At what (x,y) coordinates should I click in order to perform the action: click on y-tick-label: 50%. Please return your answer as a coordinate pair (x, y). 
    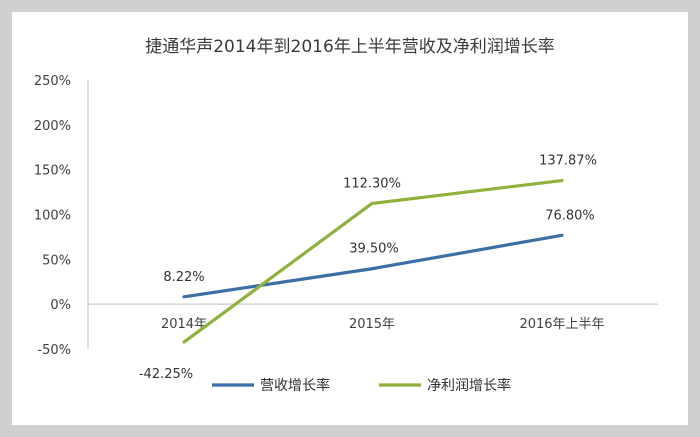
    Looking at the image, I should click on (56, 260).